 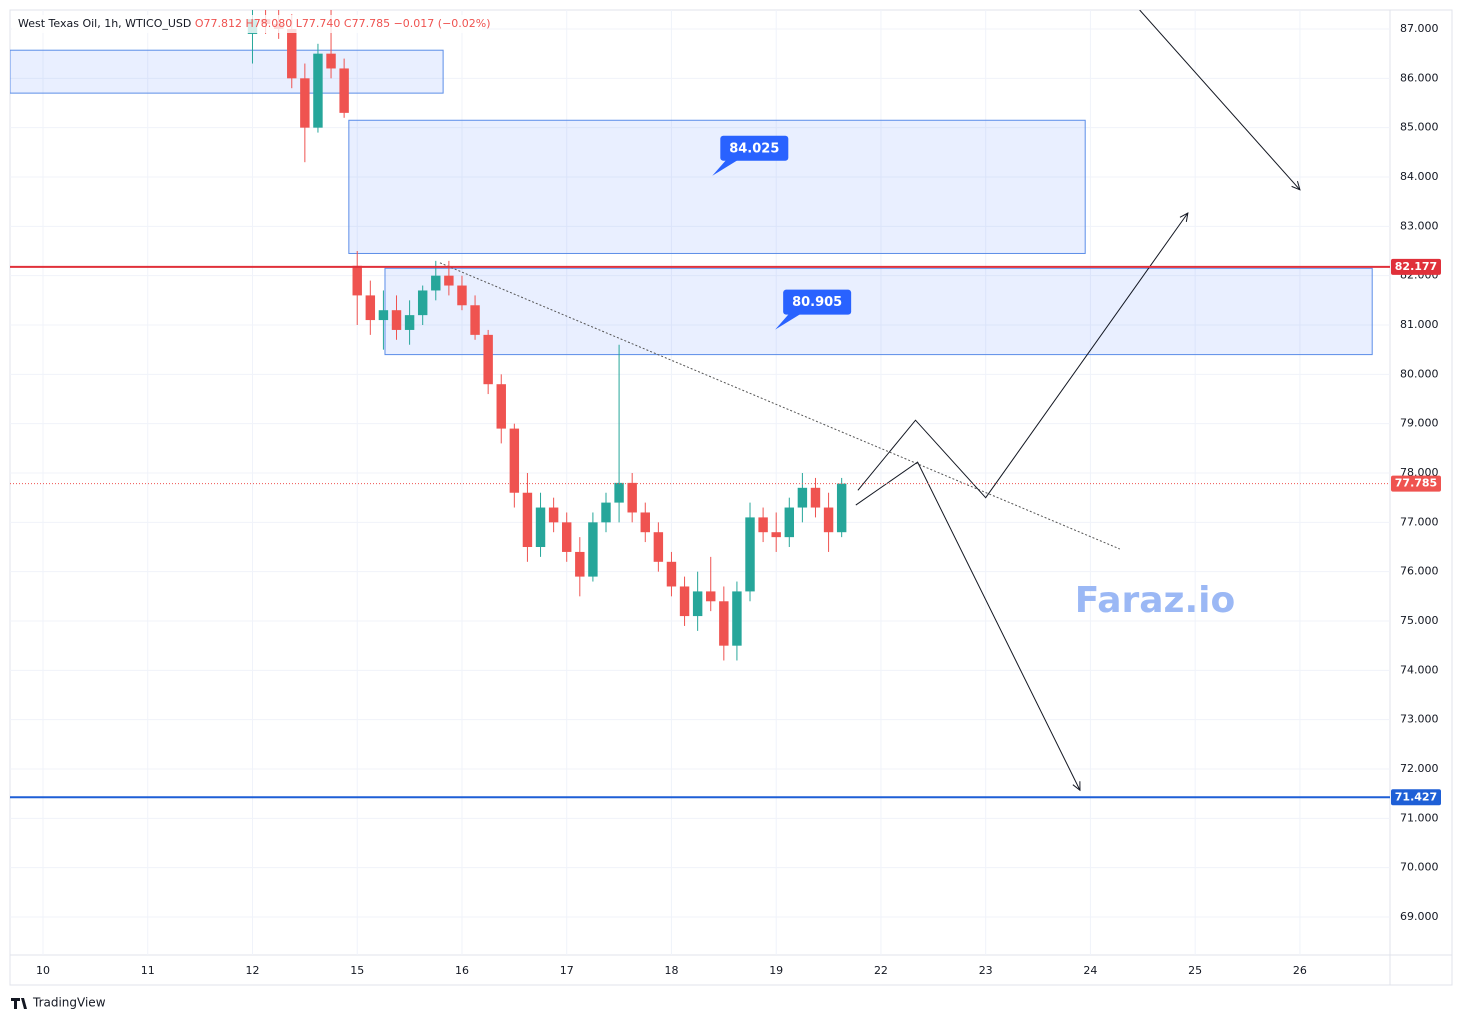 What do you see at coordinates (1419, 768) in the screenshot?
I see `y-tick-label: 72.000` at bounding box center [1419, 768].